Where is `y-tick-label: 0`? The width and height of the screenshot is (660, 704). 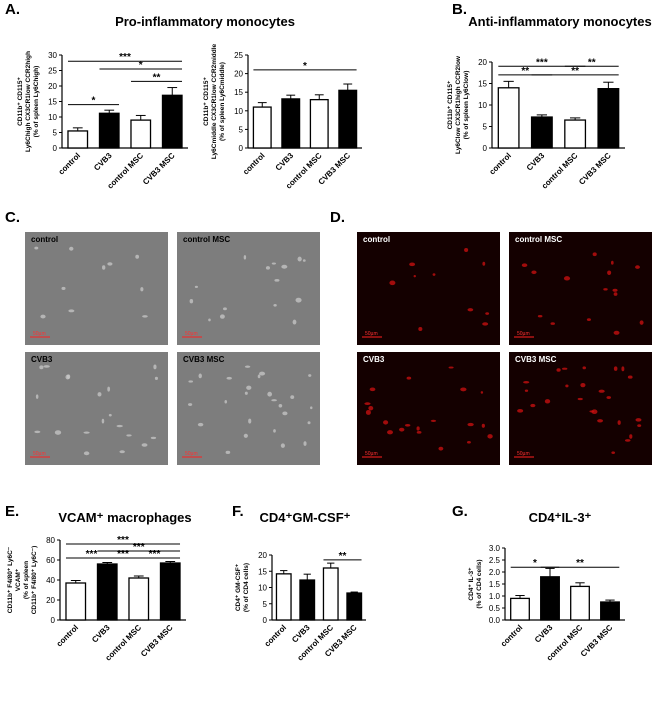
y-tick-label: 0 is located at coordinates (485, 148).